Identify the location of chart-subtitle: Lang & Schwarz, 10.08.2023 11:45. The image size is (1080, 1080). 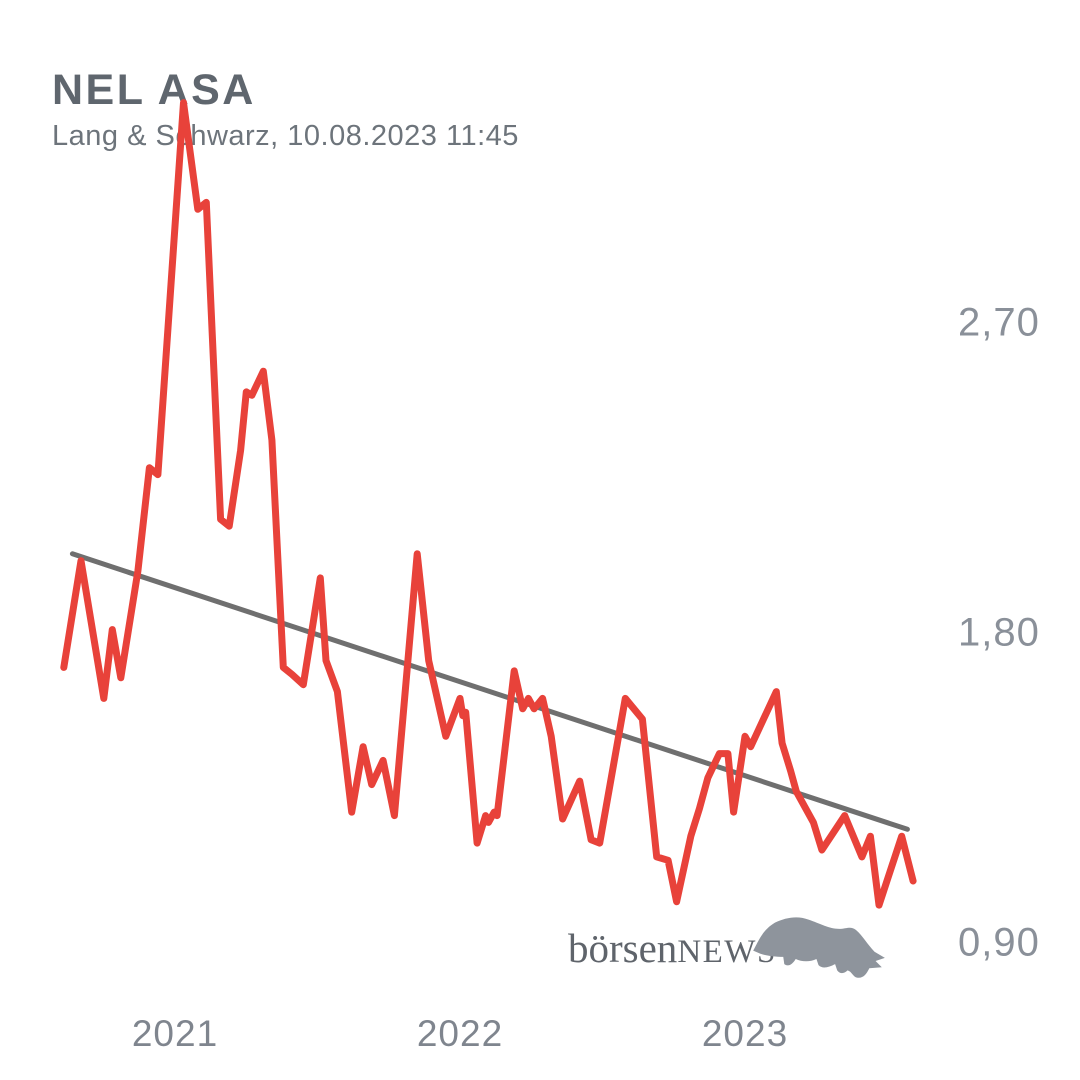
(285, 136).